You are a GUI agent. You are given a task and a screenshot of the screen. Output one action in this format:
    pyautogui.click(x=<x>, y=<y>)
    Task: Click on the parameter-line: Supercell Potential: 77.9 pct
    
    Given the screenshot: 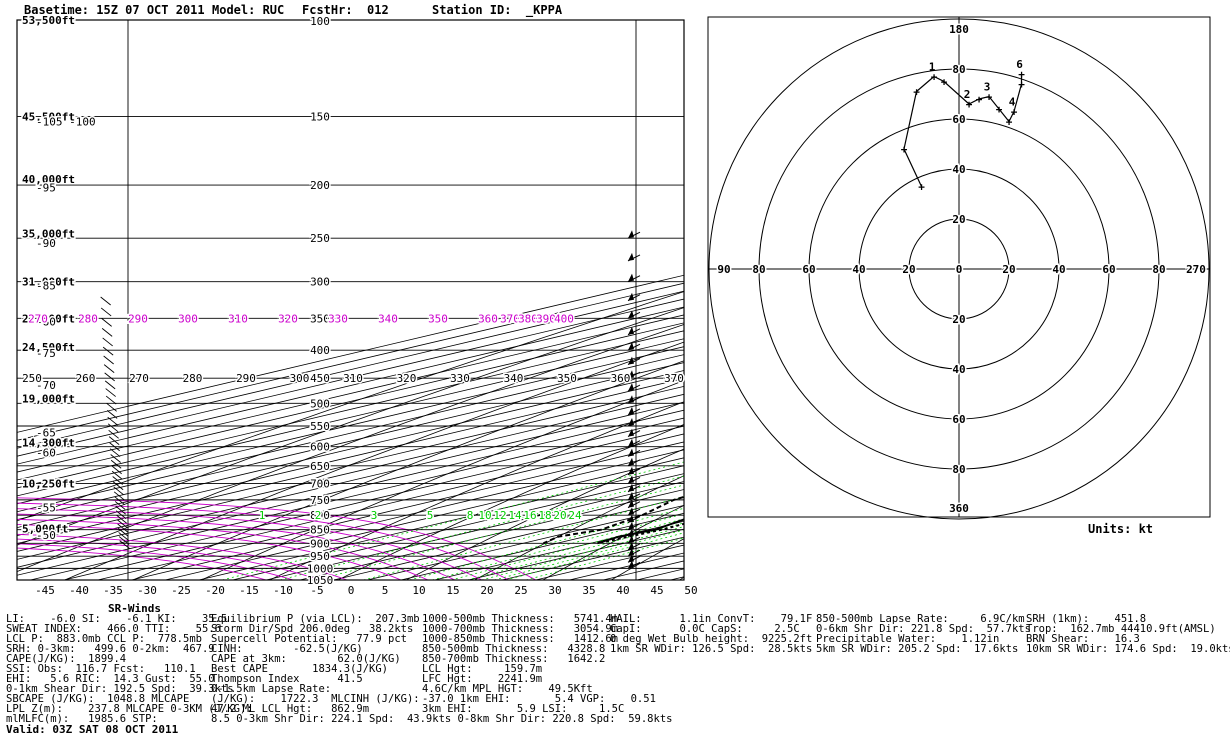 What is the action you would take?
    pyautogui.click(x=309, y=639)
    